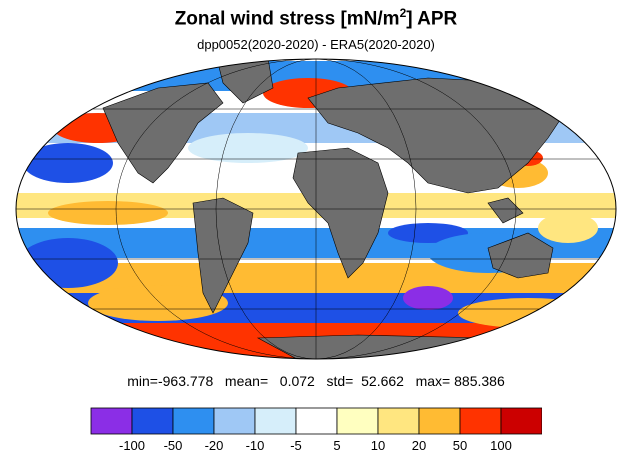 The width and height of the screenshot is (632, 462). What do you see at coordinates (163, 133) in the screenshot?
I see `land-north-america` at bounding box center [163, 133].